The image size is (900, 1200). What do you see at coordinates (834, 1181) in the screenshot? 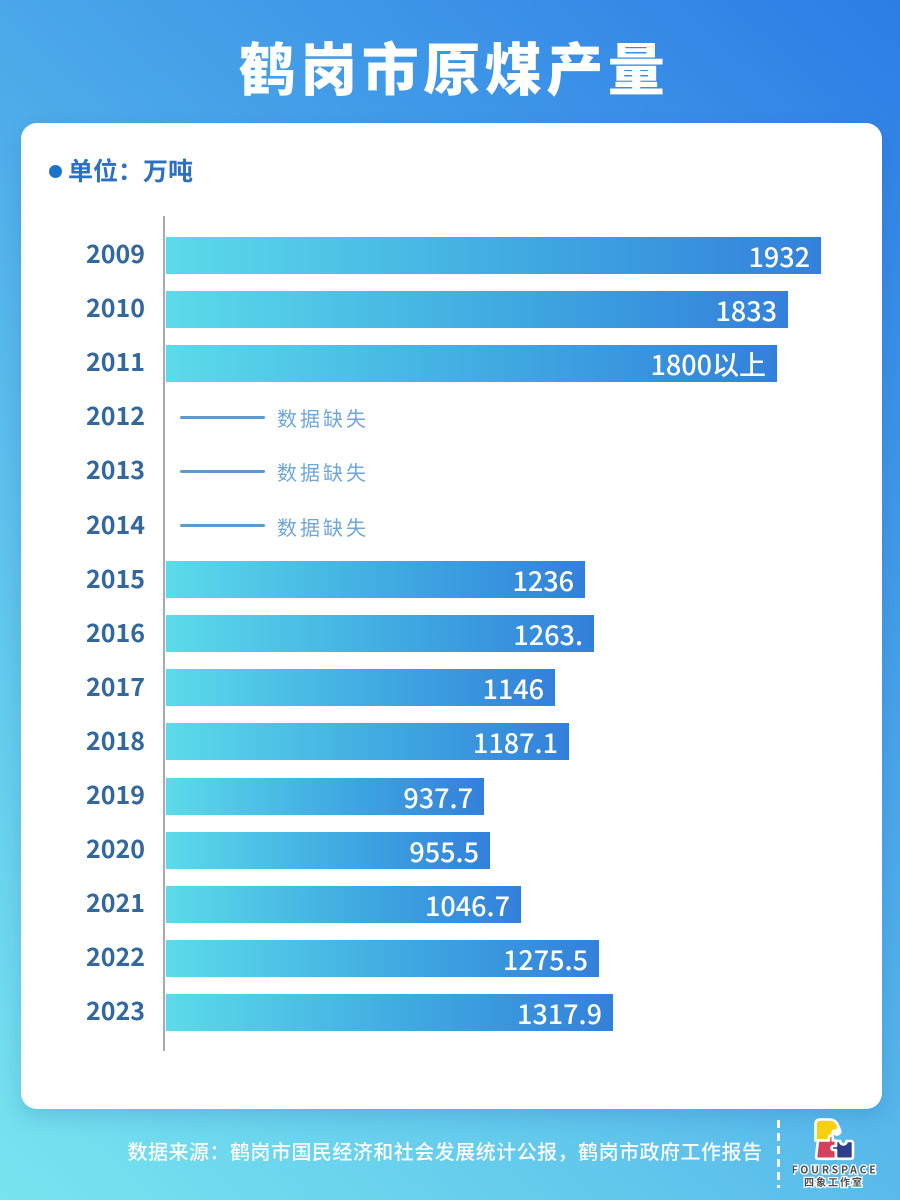
I see `svg-text: 四象工作室` at bounding box center [834, 1181].